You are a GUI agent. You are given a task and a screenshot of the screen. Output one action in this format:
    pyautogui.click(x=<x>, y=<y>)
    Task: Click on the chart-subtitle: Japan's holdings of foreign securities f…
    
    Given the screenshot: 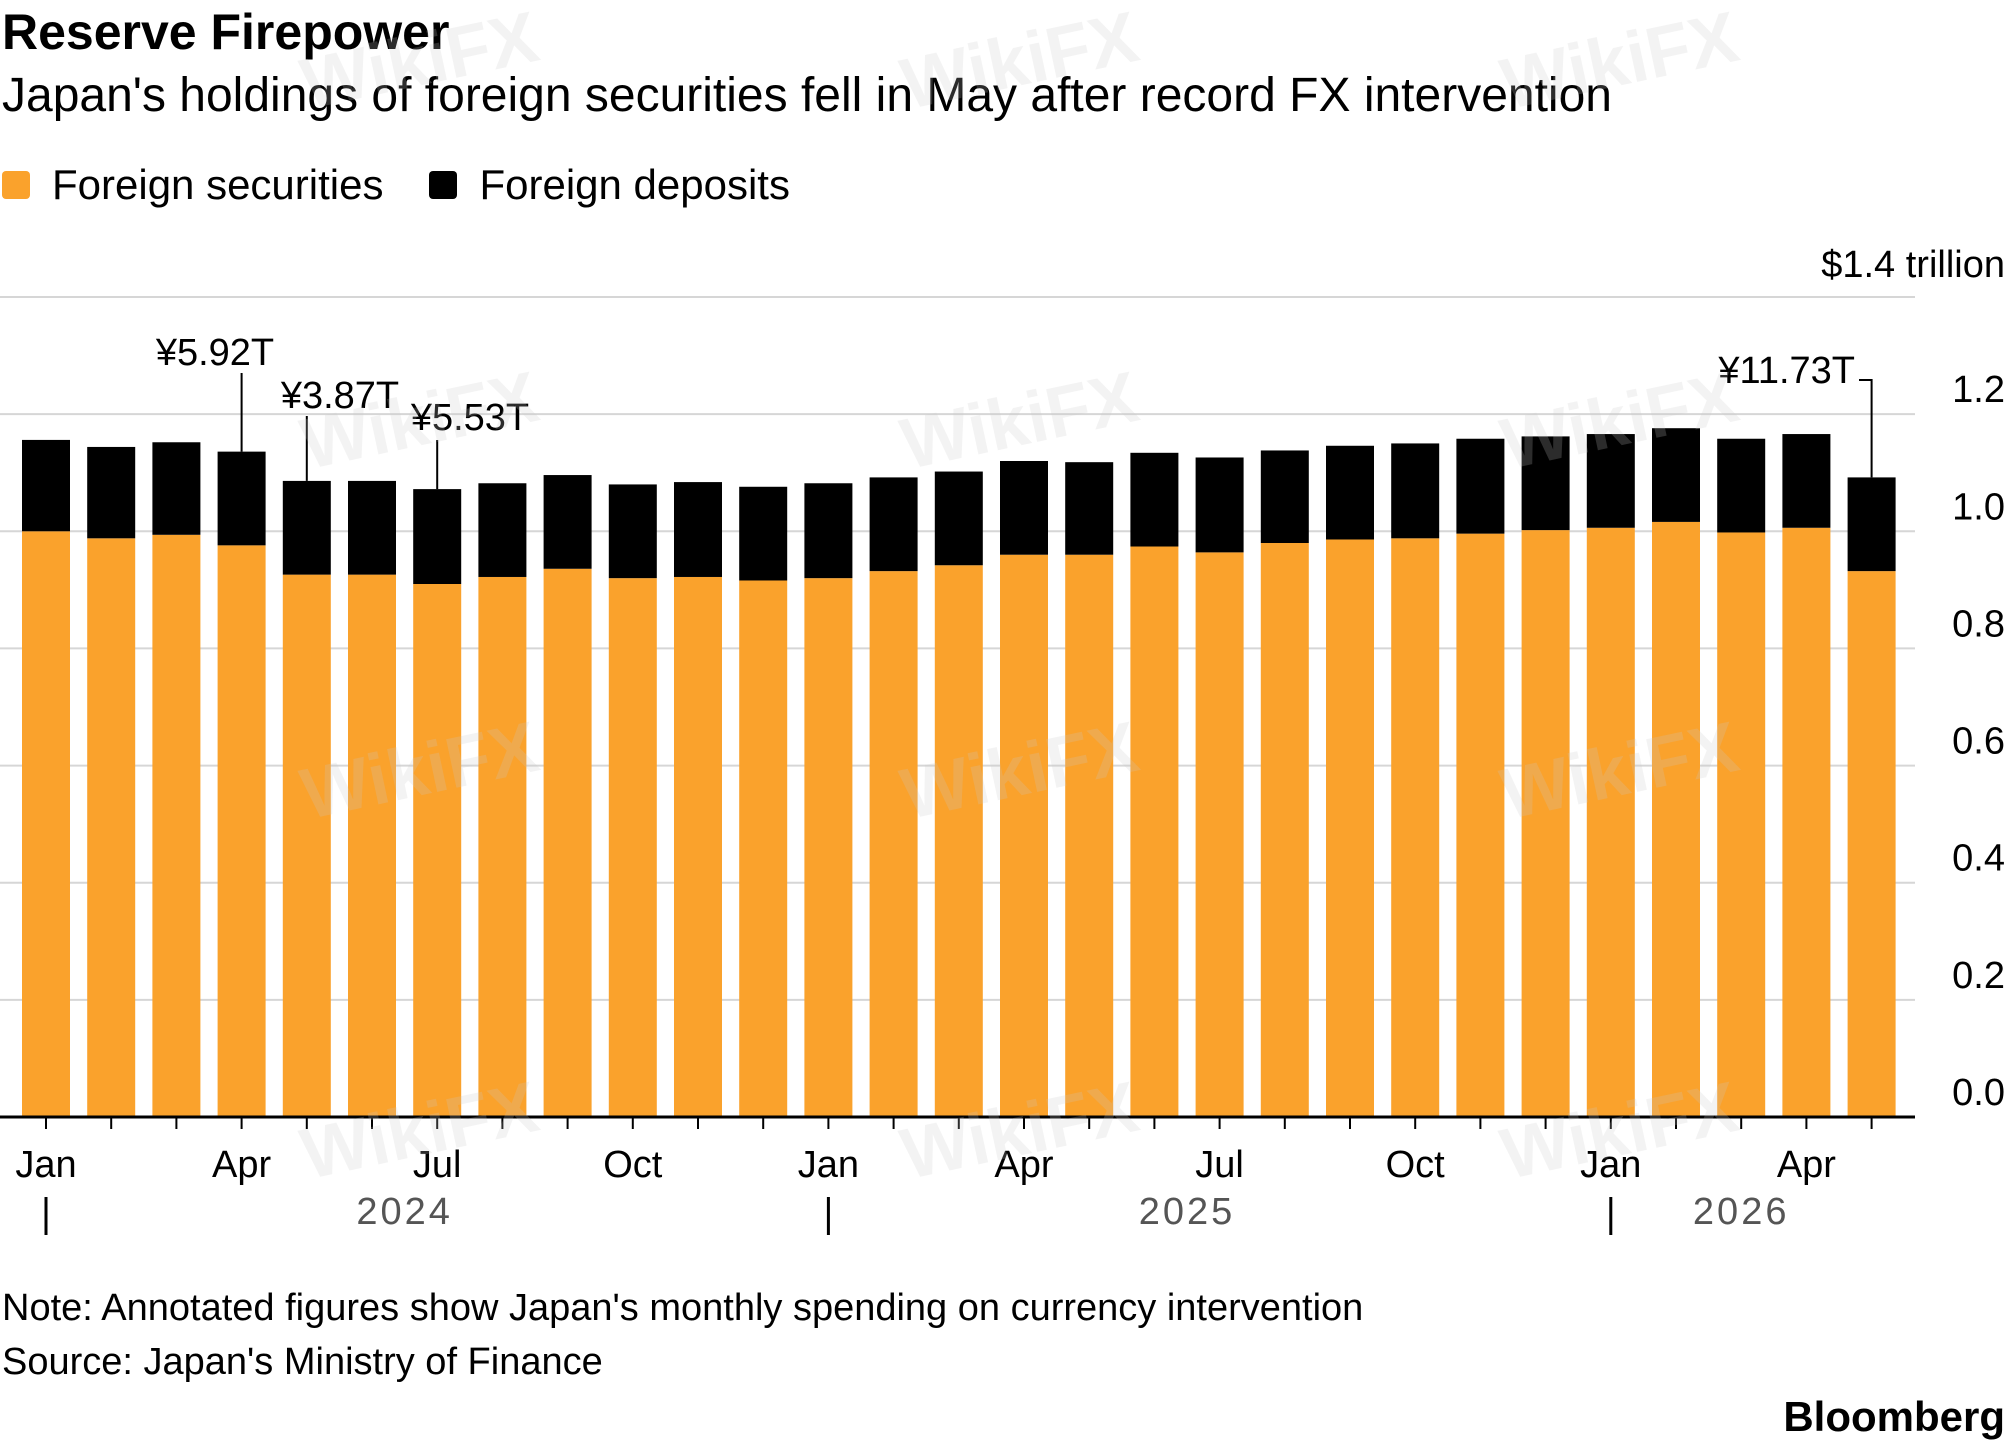 What is the action you would take?
    pyautogui.click(x=807, y=95)
    